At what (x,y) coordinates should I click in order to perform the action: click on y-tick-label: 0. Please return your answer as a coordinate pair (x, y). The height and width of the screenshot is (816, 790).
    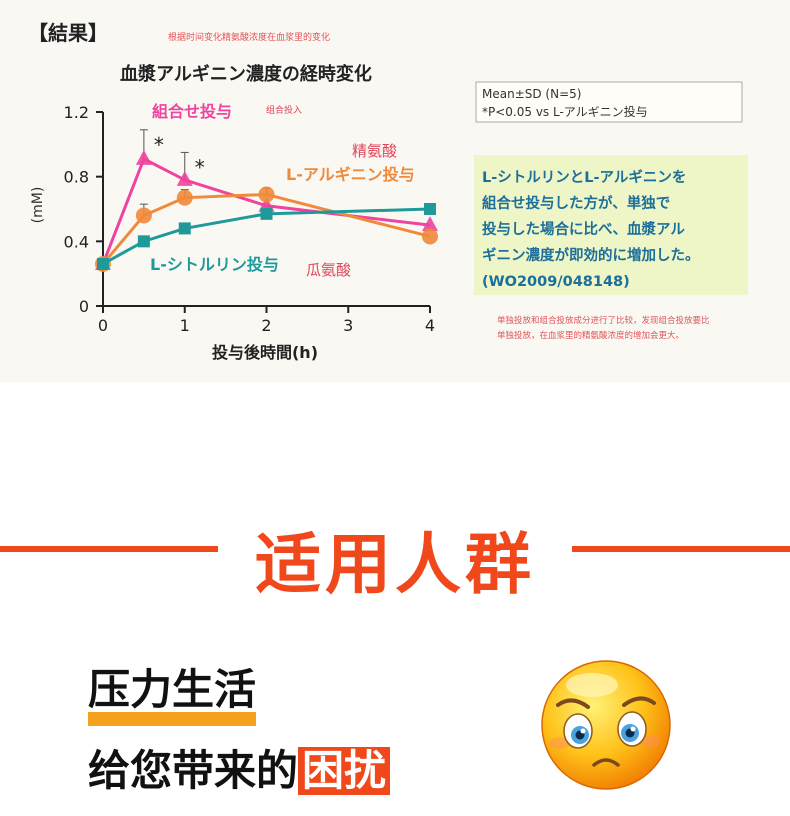
    Looking at the image, I should click on (84, 306).